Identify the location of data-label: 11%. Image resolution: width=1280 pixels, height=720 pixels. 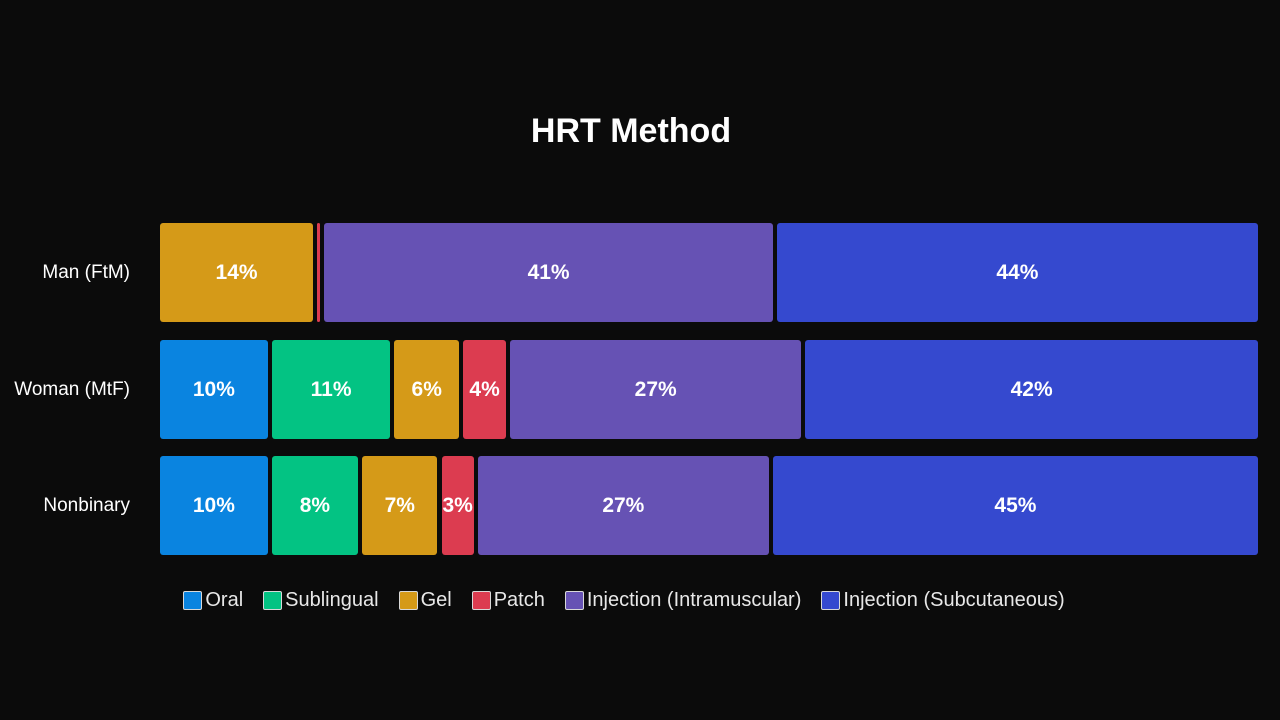
(331, 389).